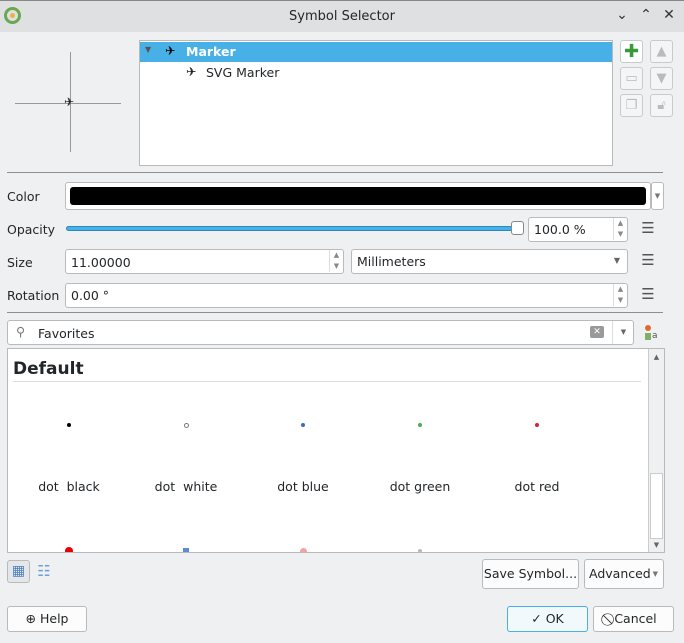 Image resolution: width=684 pixels, height=643 pixels. I want to click on check-icon: ✓, so click(536, 618).